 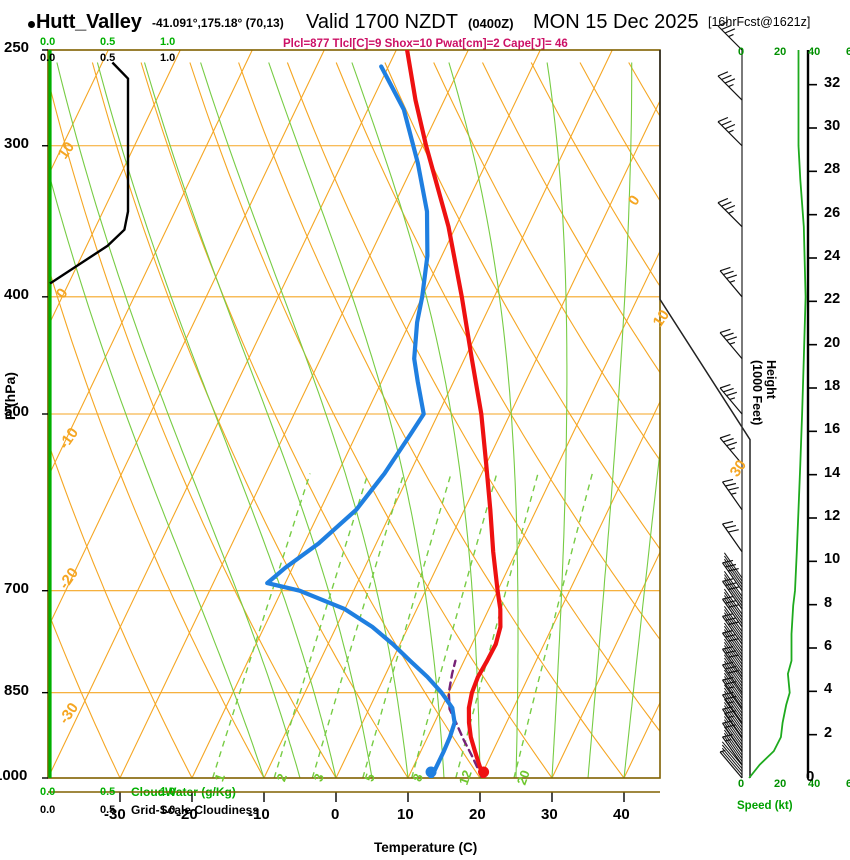 I want to click on speed-axis-label: Speed (kt), so click(x=765, y=806).